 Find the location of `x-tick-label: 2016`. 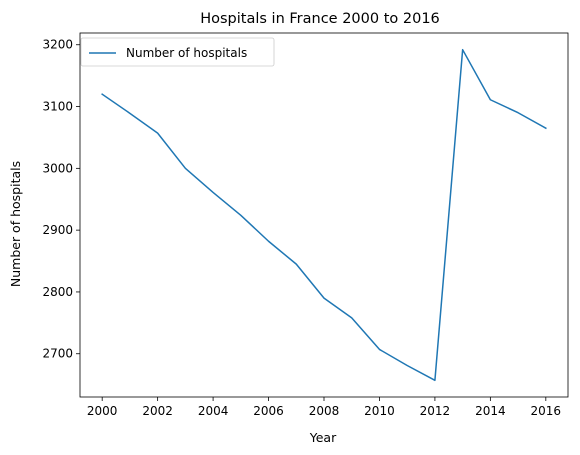

x-tick-label: 2016 is located at coordinates (546, 411).